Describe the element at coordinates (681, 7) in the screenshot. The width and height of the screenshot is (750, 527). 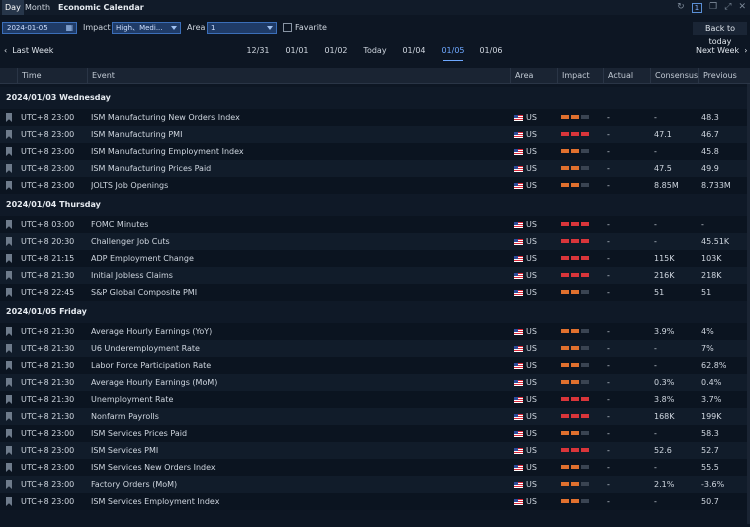
I see `refresh-icon: ↻` at that location.